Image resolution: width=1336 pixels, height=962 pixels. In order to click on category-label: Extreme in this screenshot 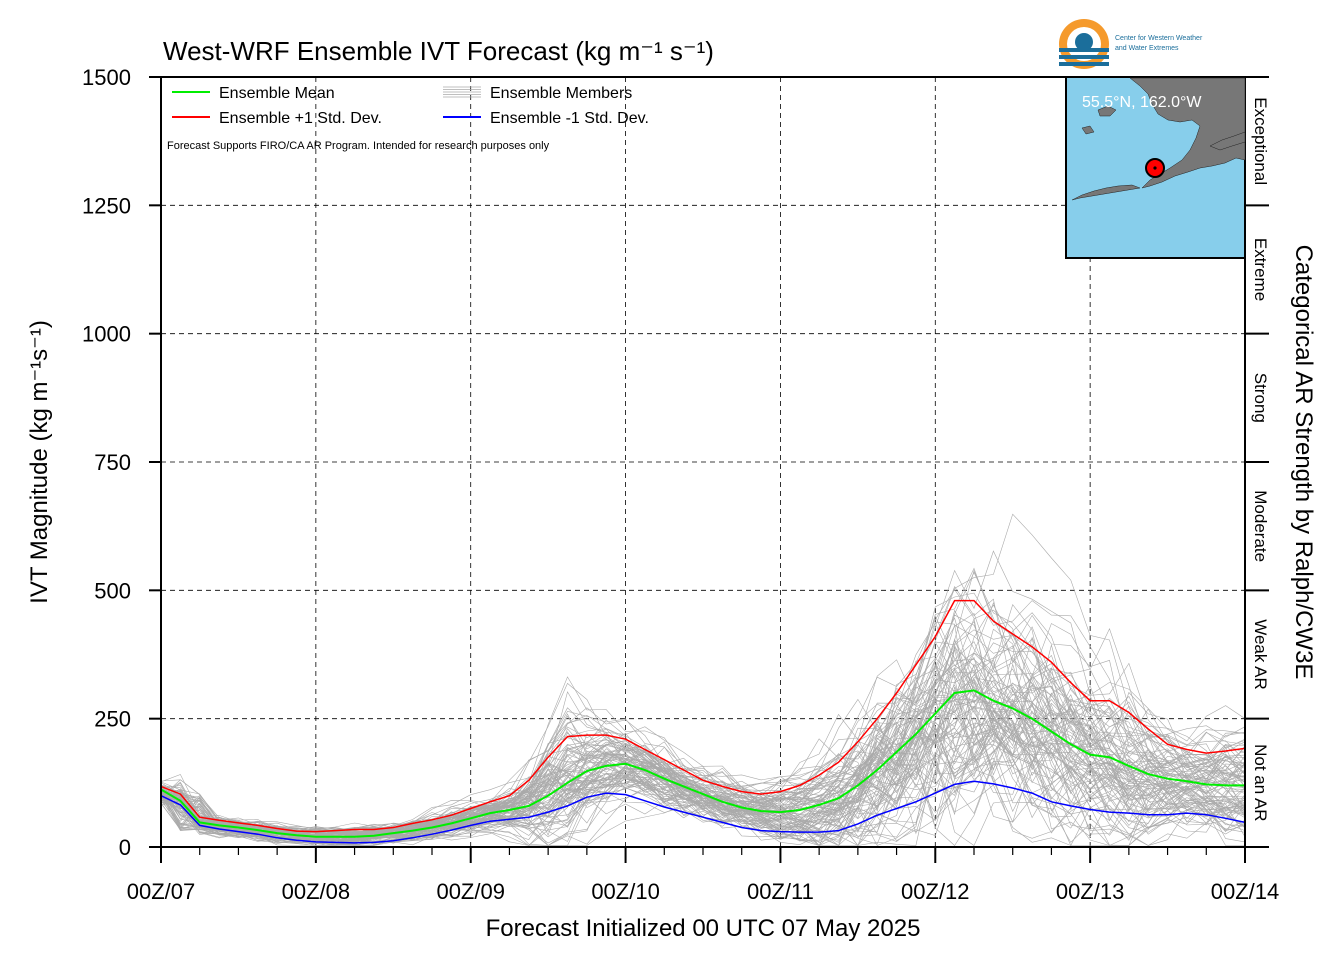, I will do `click(1260, 269)`.